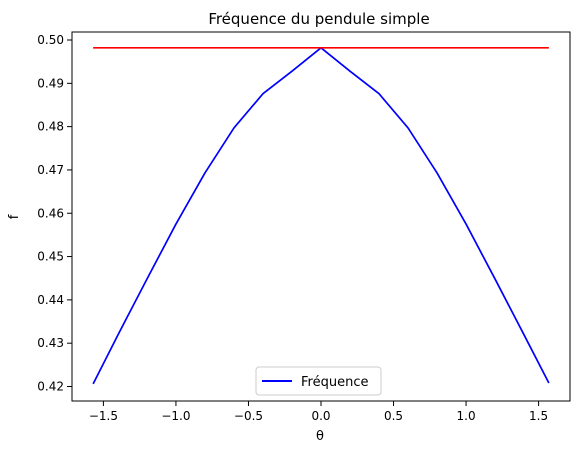 This screenshot has height=455, width=576. What do you see at coordinates (50, 127) in the screenshot?
I see `y-tick-label: 0.48` at bounding box center [50, 127].